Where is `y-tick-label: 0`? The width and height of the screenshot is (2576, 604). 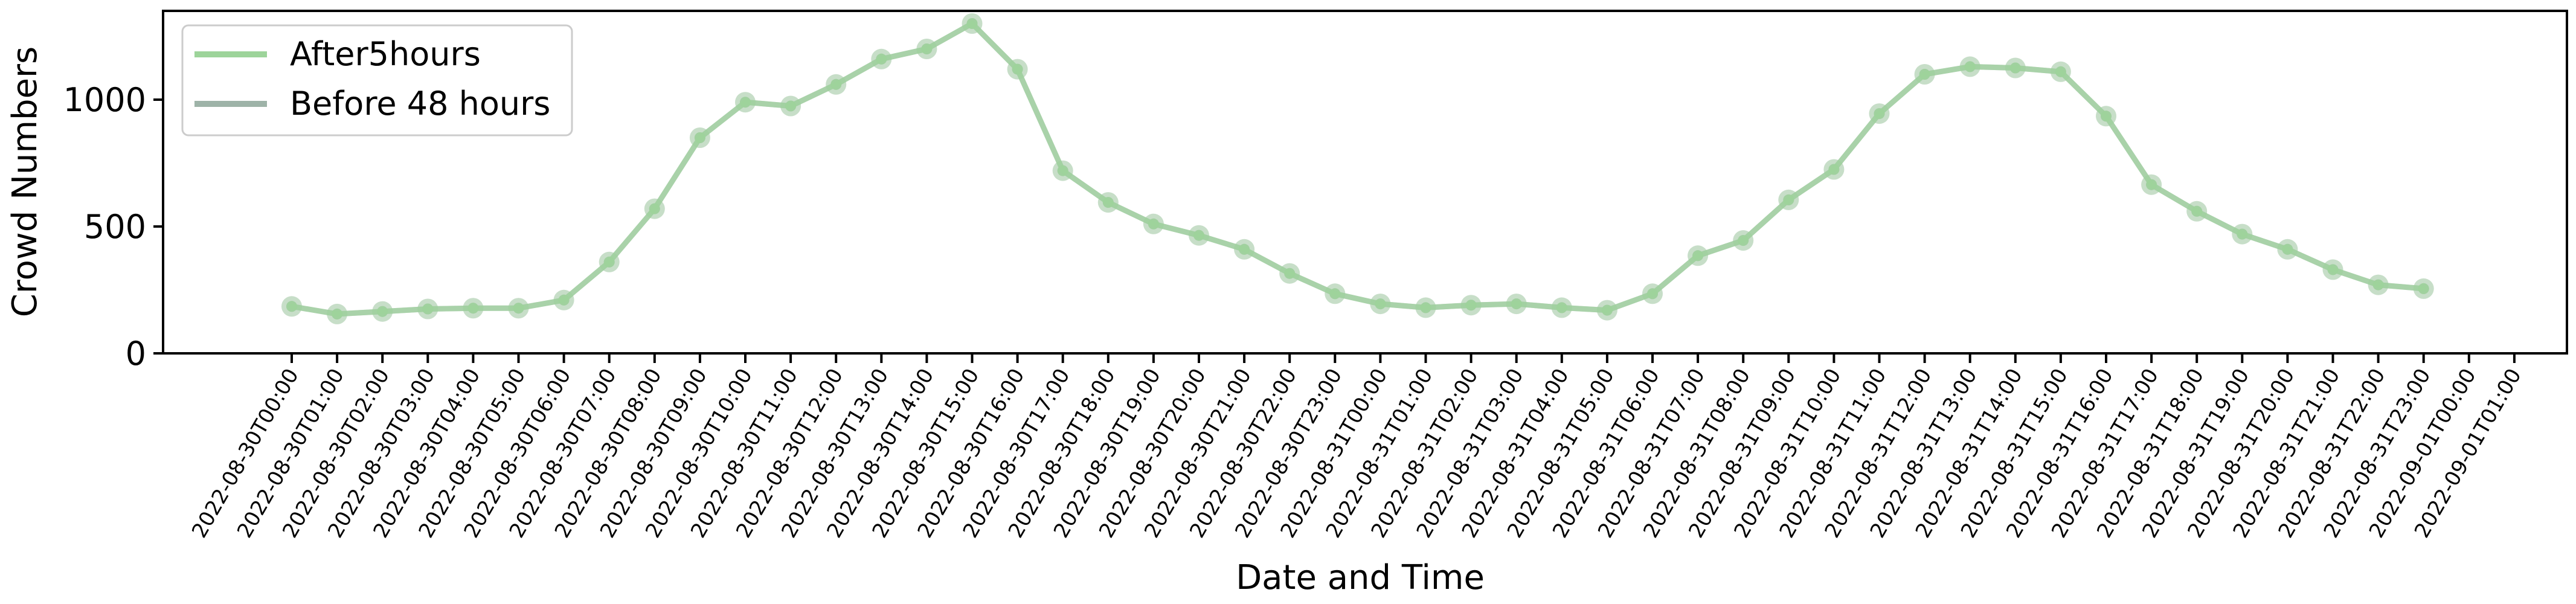
y-tick-label: 0 is located at coordinates (136, 354).